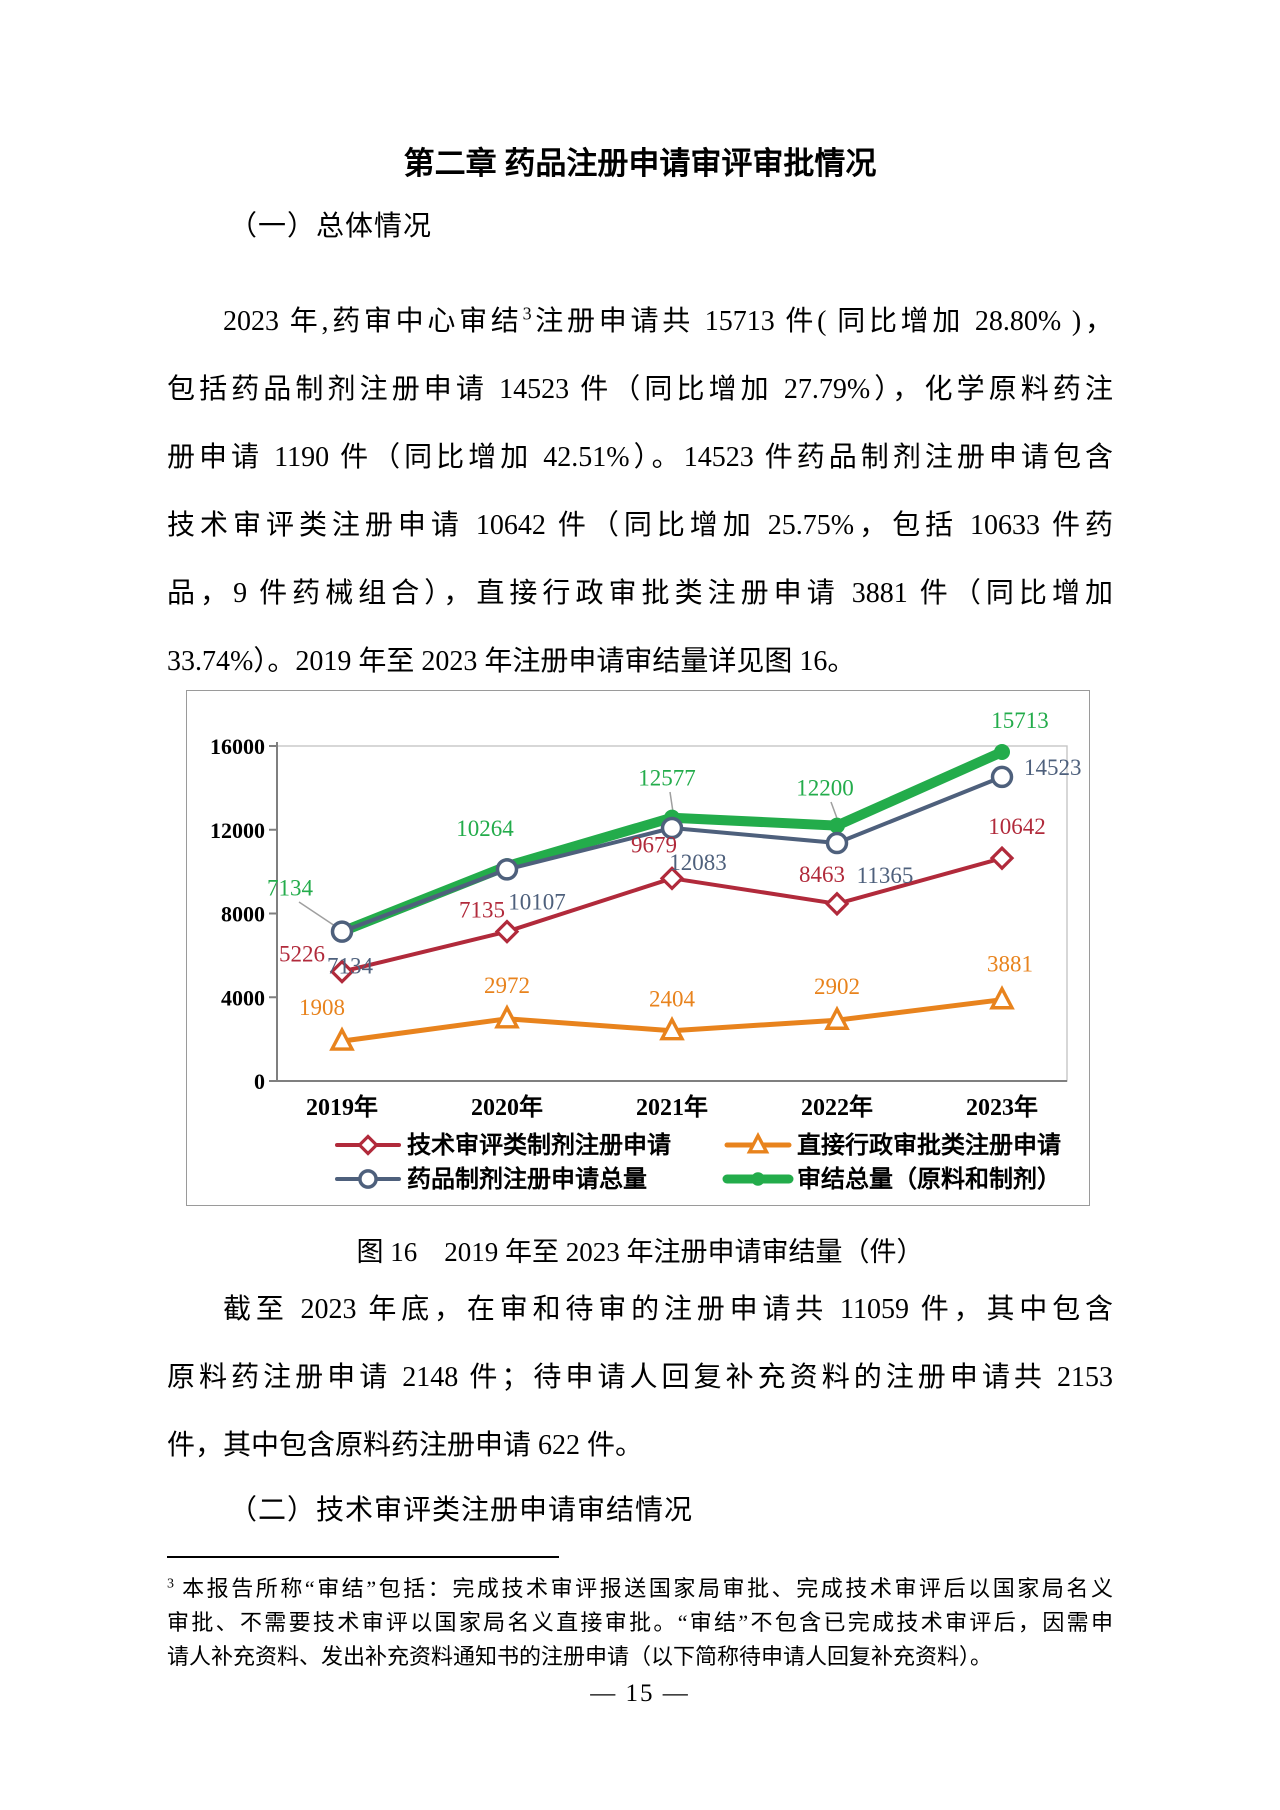 Image resolution: width=1280 pixels, height=1810 pixels. What do you see at coordinates (507, 985) in the screenshot?
I see `data-label: 2972` at bounding box center [507, 985].